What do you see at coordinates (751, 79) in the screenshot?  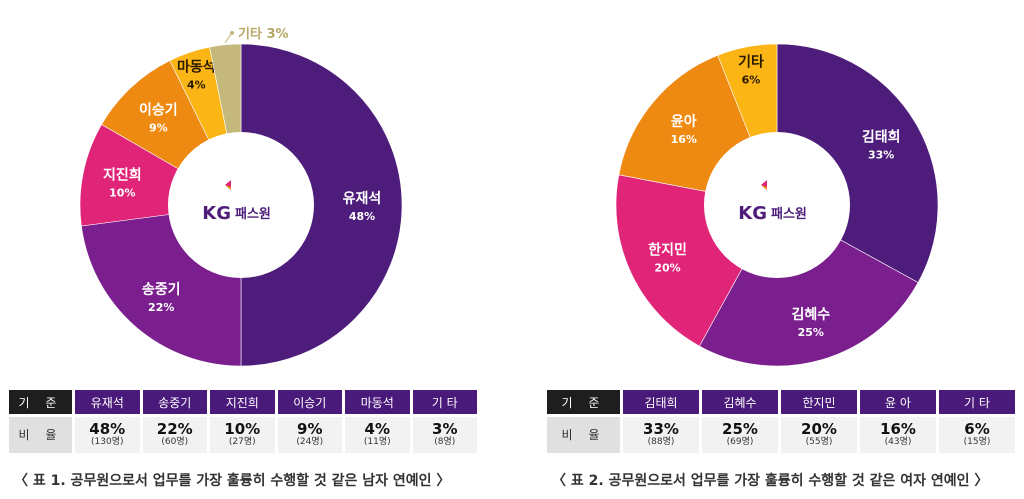 I see `slice-percent-label: 6%` at bounding box center [751, 79].